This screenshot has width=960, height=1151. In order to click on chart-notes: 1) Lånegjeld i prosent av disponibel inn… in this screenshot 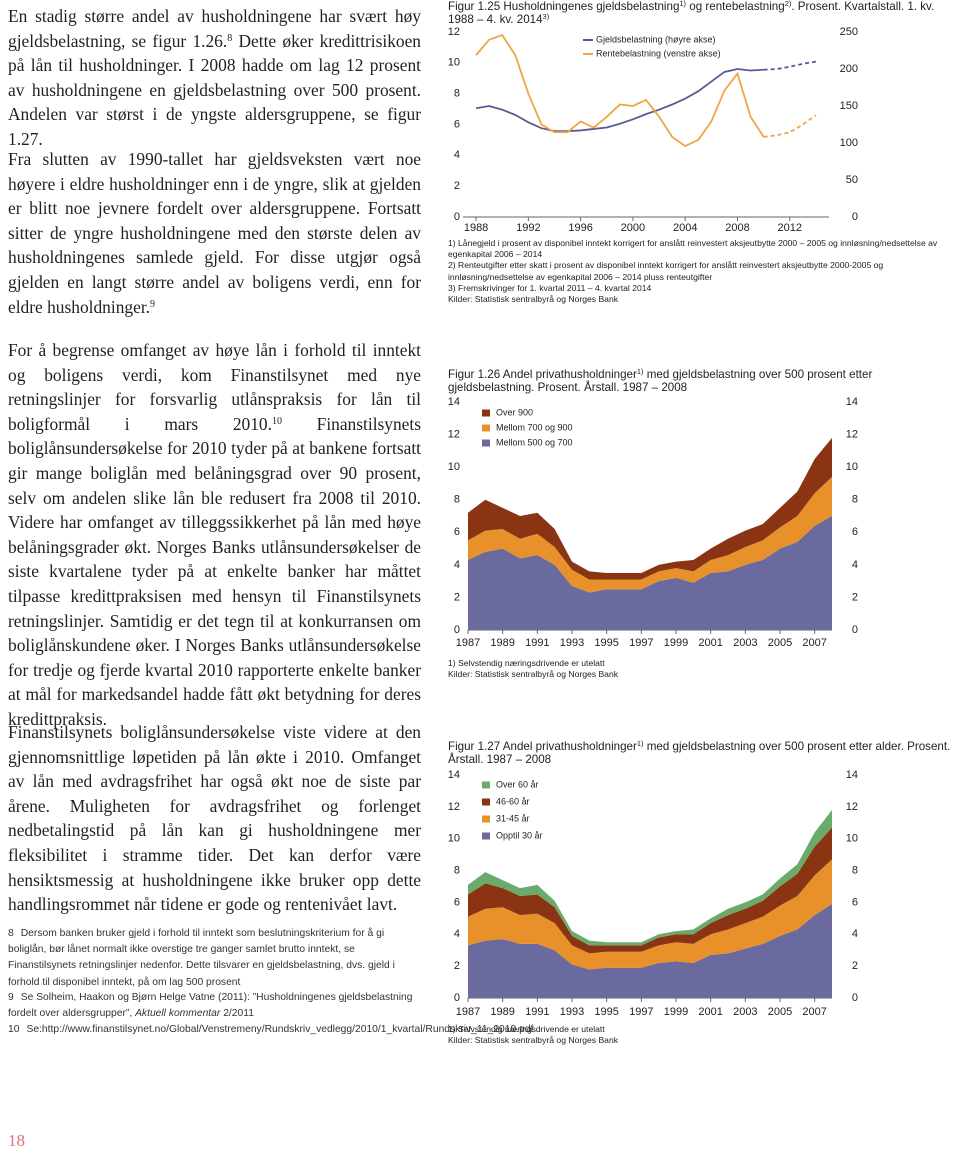, I will do `click(700, 271)`.